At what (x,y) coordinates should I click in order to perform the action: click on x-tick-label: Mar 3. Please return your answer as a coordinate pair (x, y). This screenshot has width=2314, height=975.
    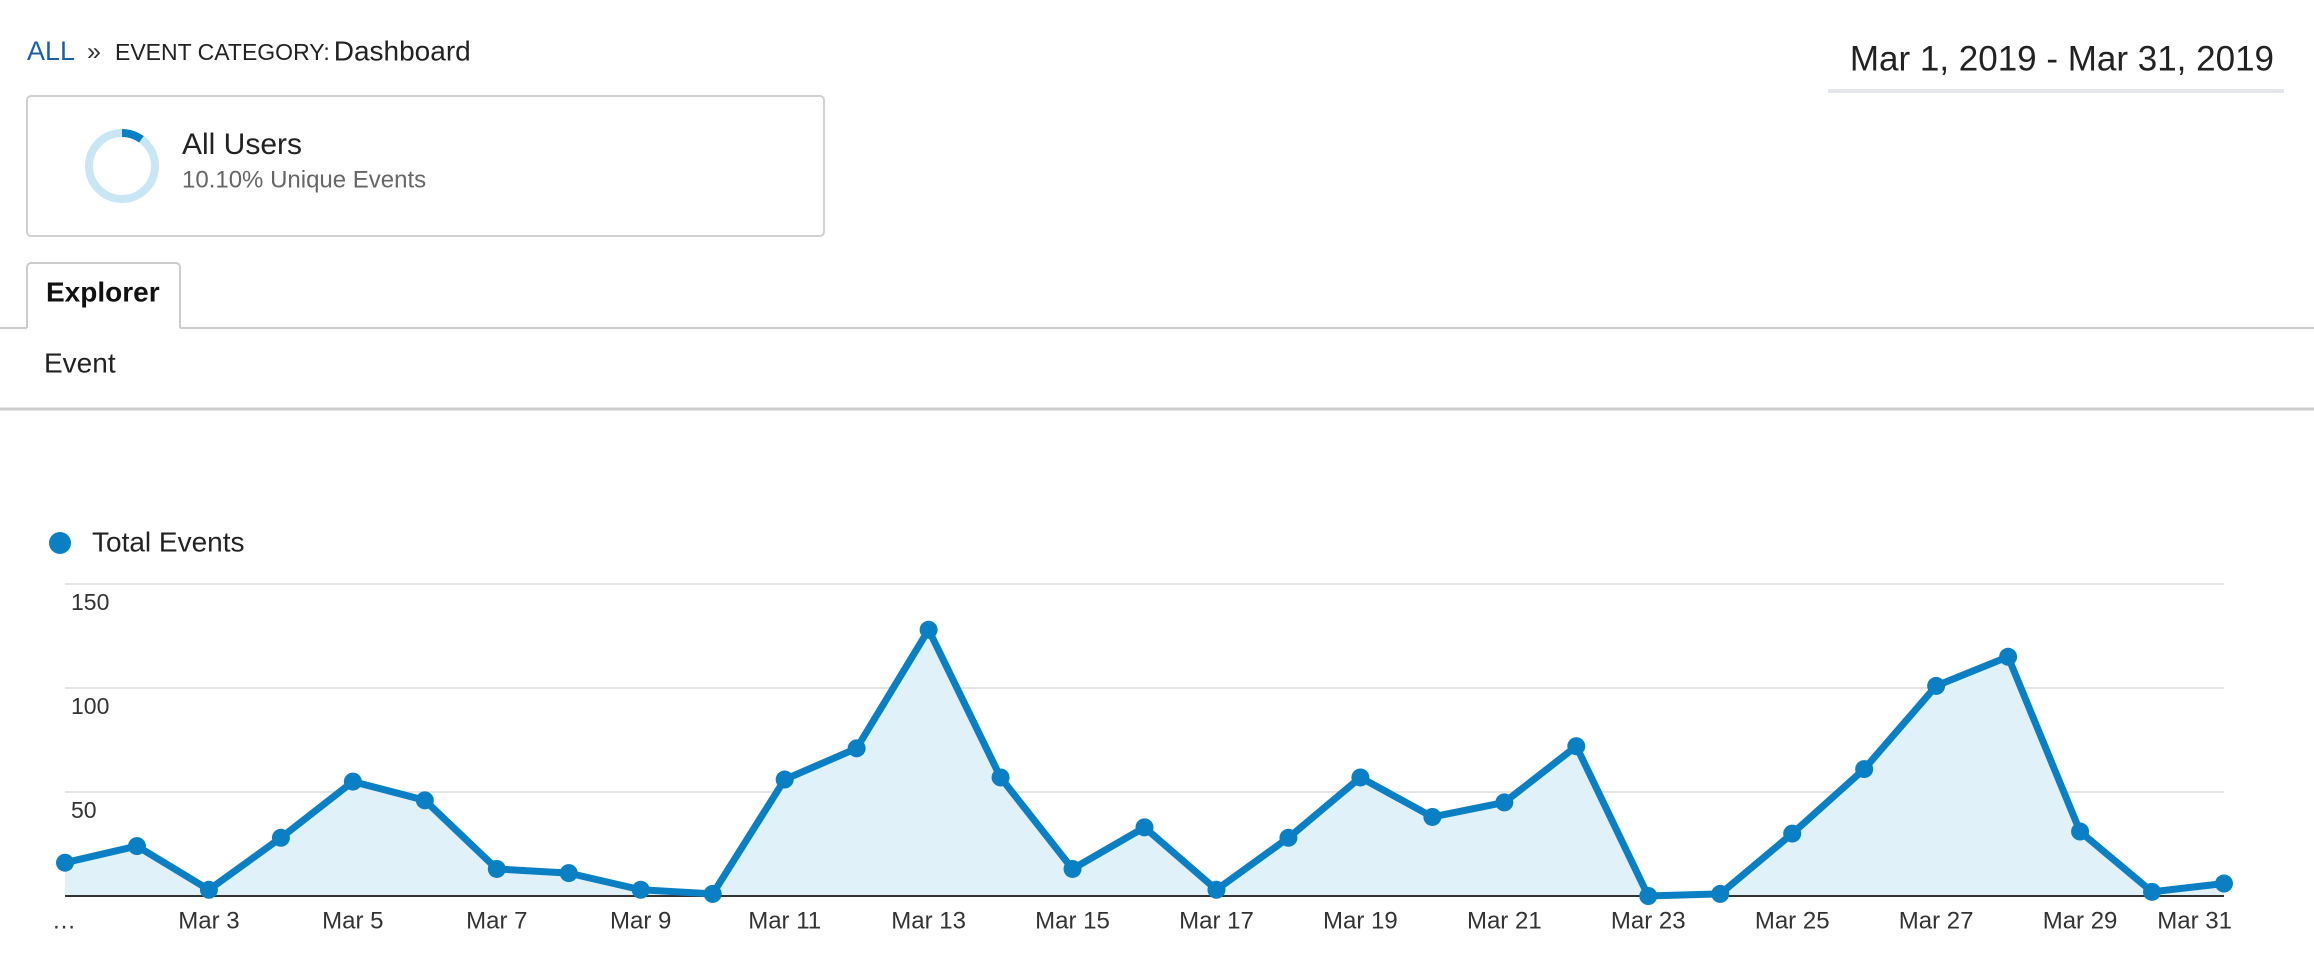
    Looking at the image, I should click on (208, 920).